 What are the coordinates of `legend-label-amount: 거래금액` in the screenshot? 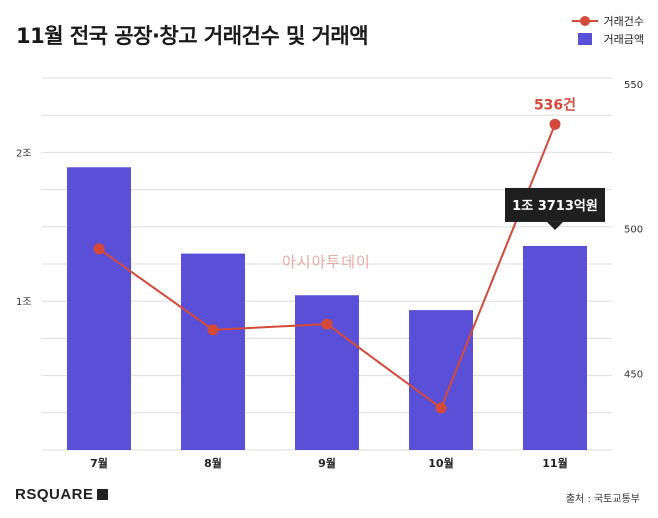 It's located at (623, 39).